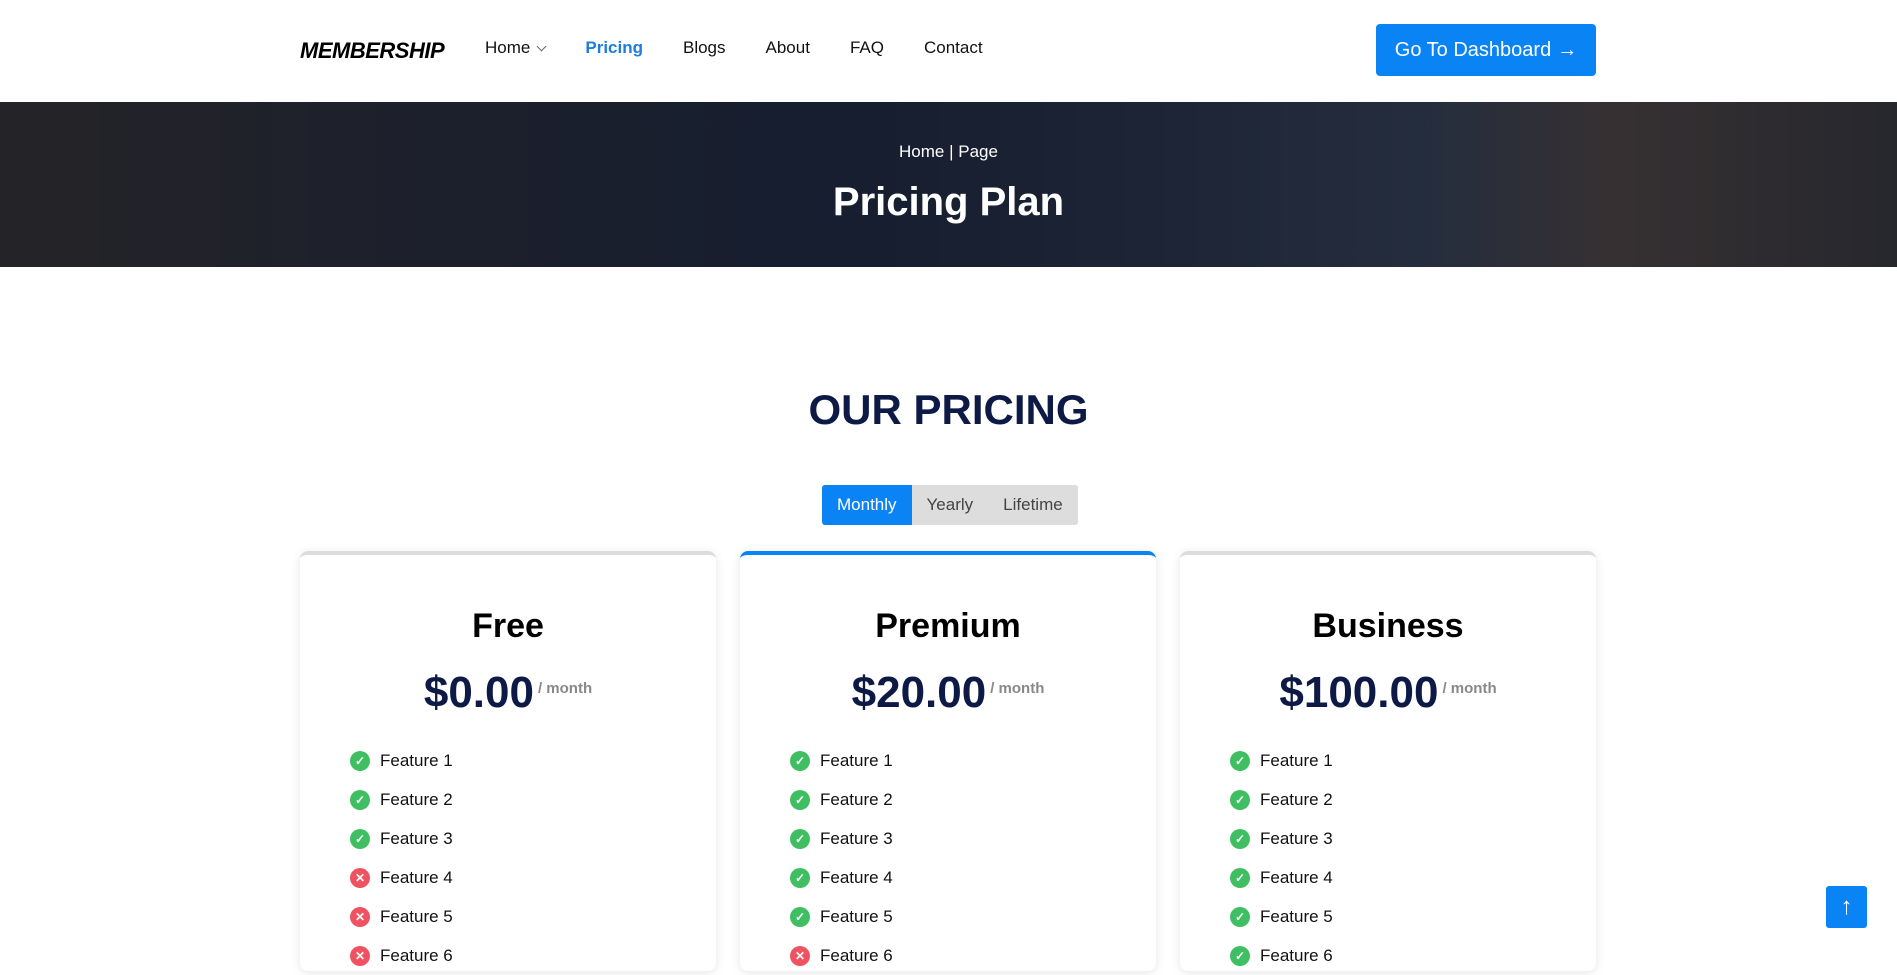  I want to click on nav-item-contact: Contact, so click(953, 48).